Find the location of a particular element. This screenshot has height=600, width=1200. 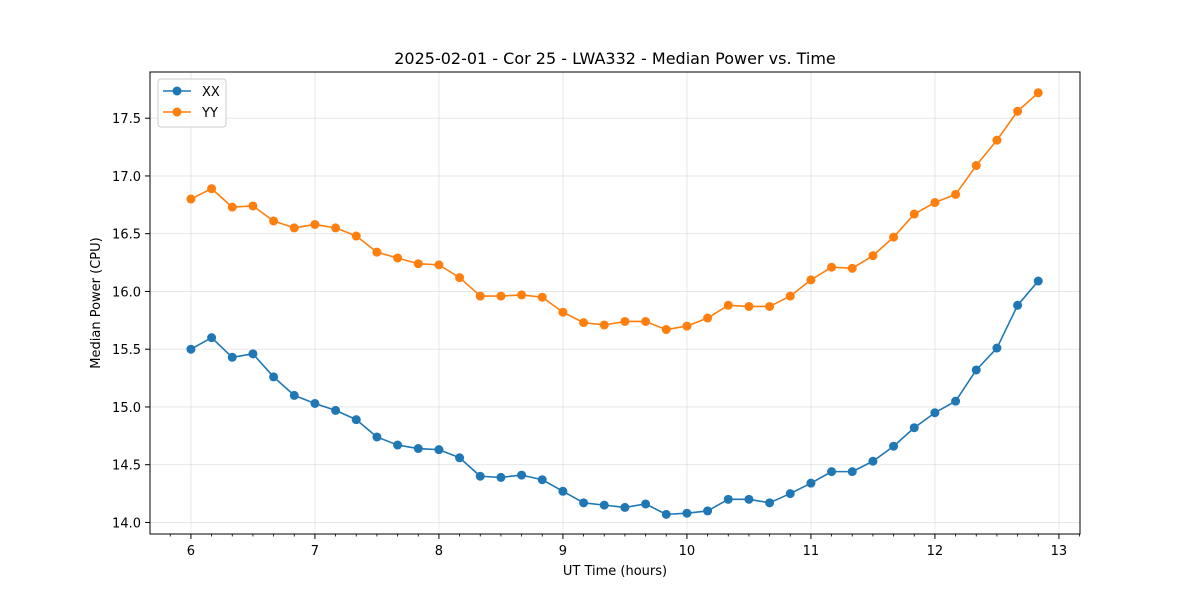

legend-label-yy: YY is located at coordinates (209, 113).